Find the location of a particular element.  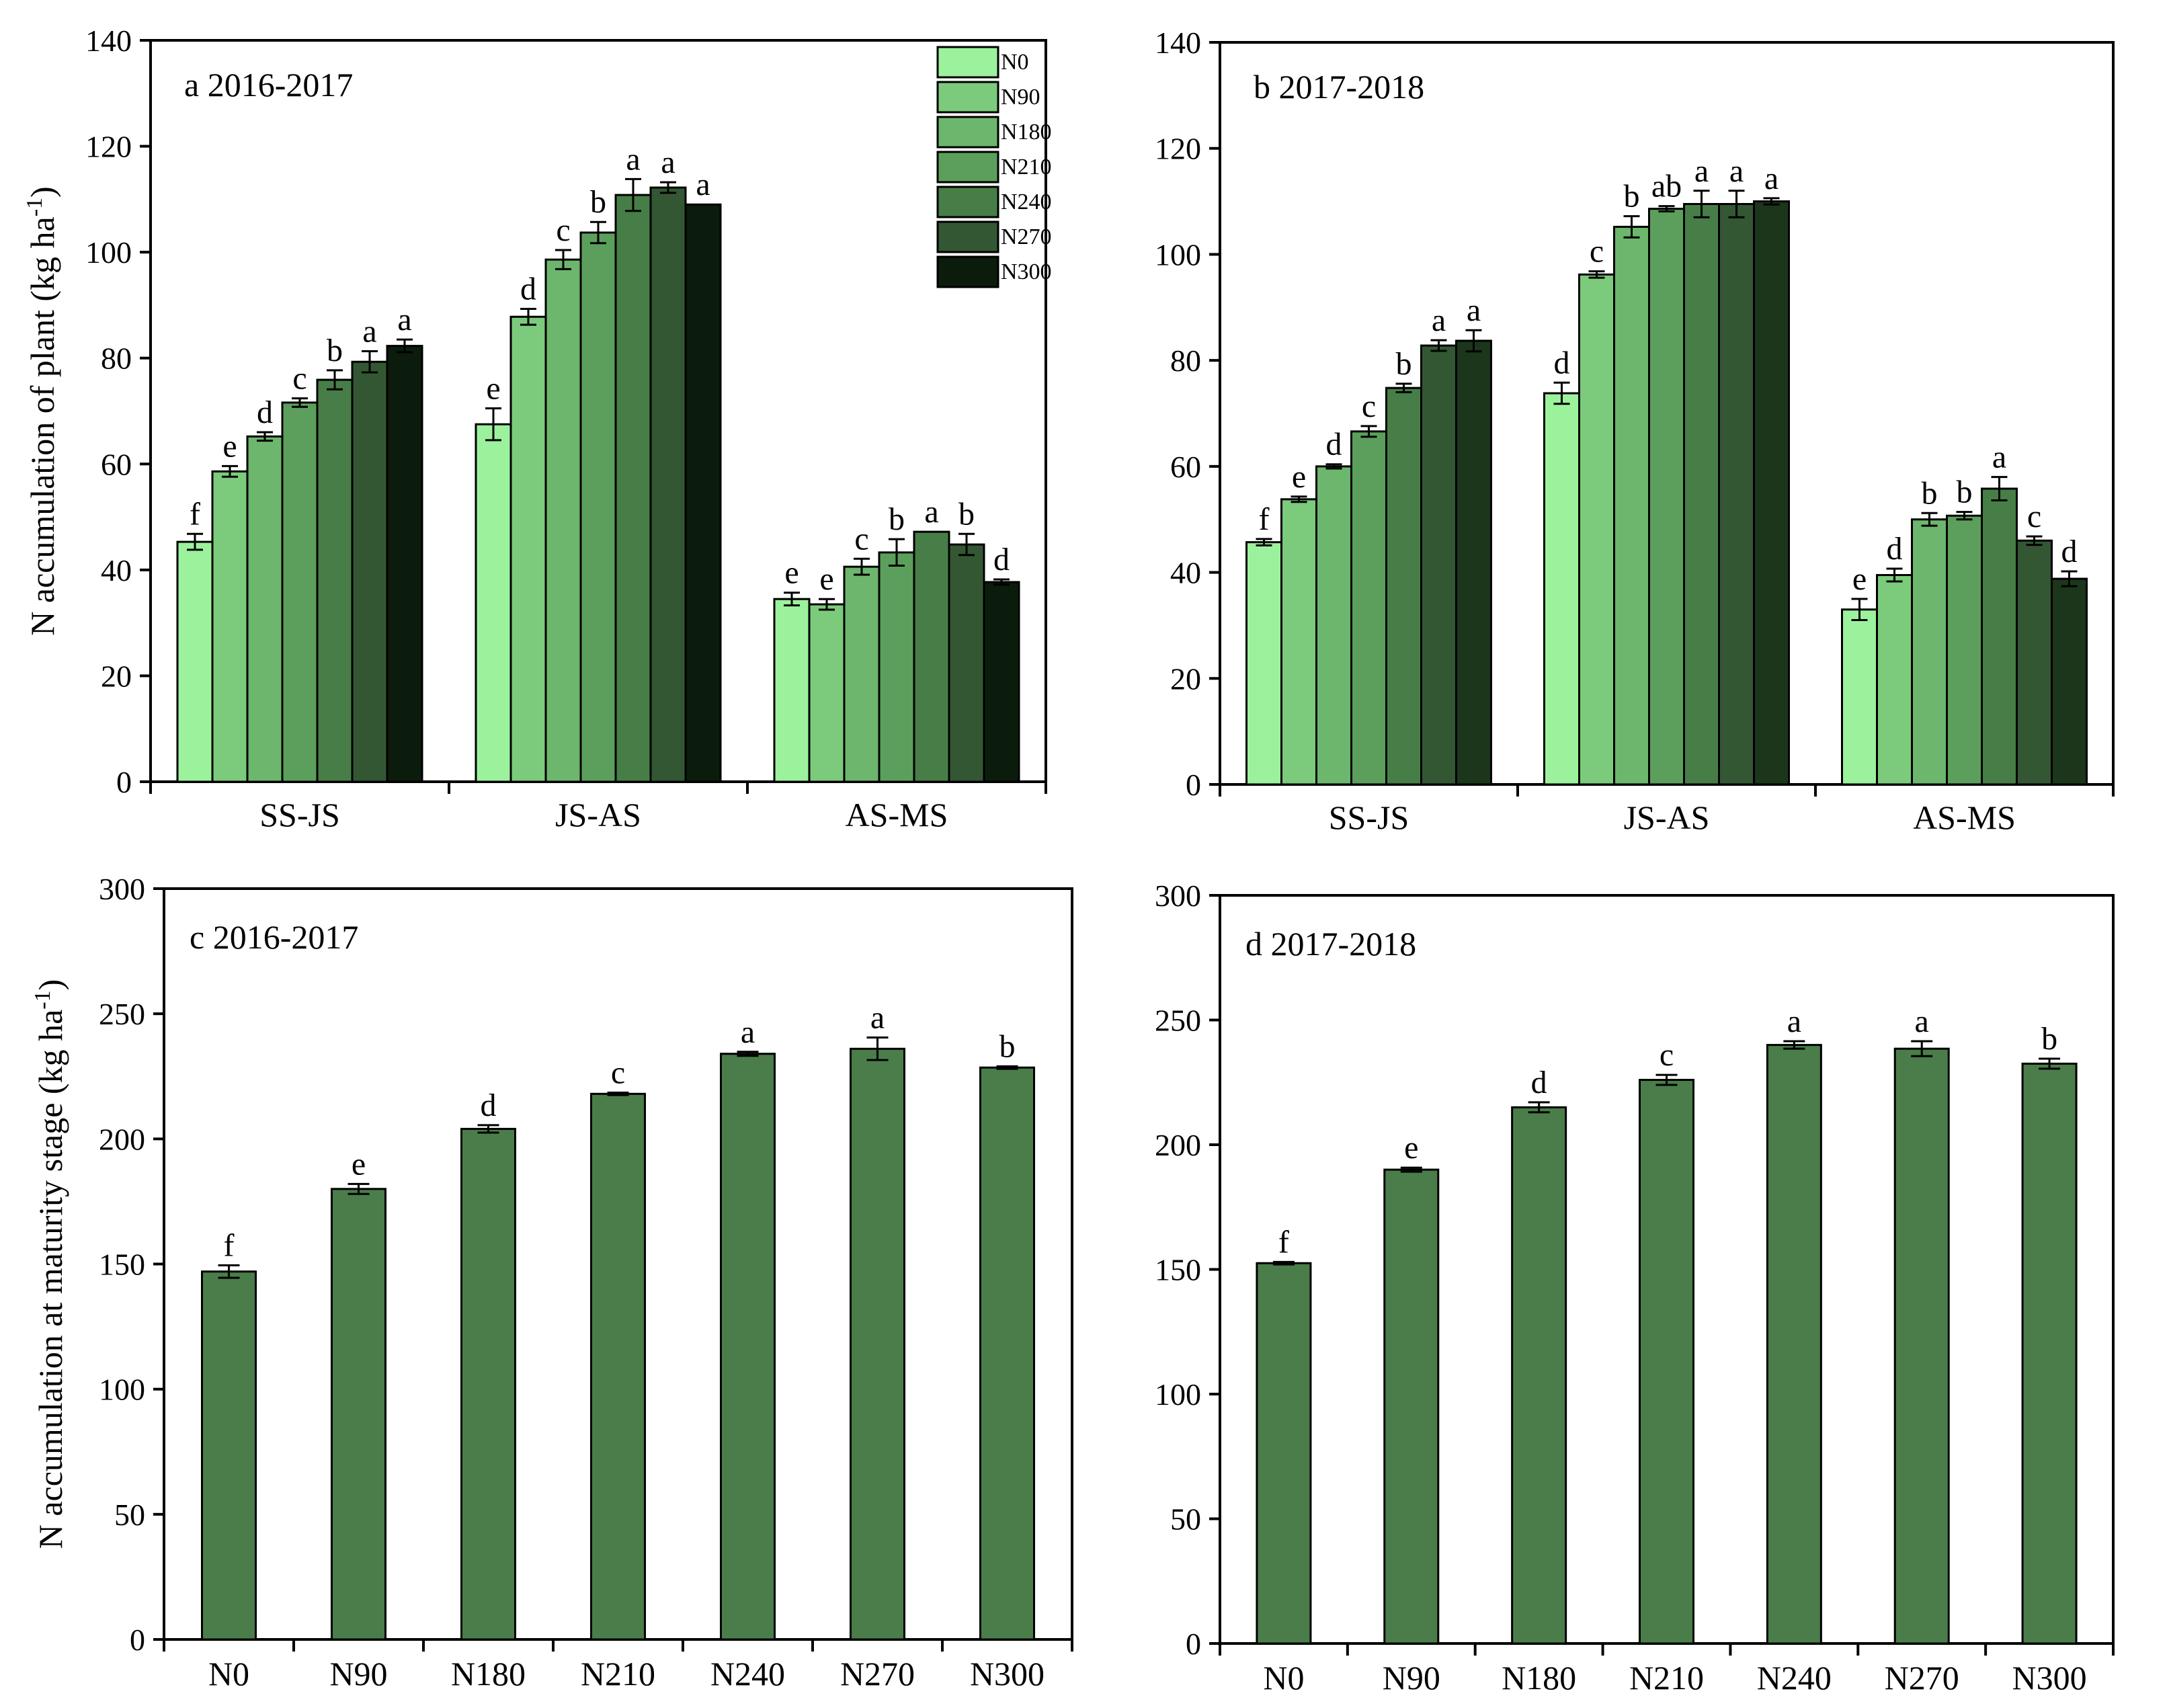

y-tick-label: 20 is located at coordinates (1185, 678).